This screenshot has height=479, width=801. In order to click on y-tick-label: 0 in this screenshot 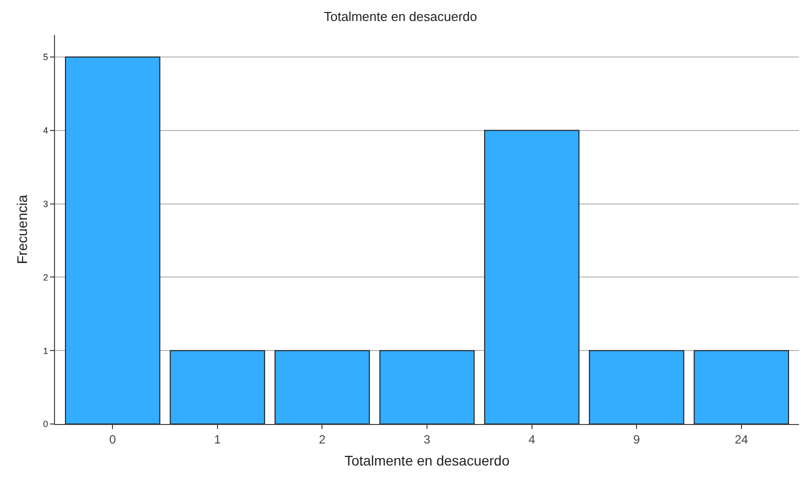, I will do `click(45, 424)`.